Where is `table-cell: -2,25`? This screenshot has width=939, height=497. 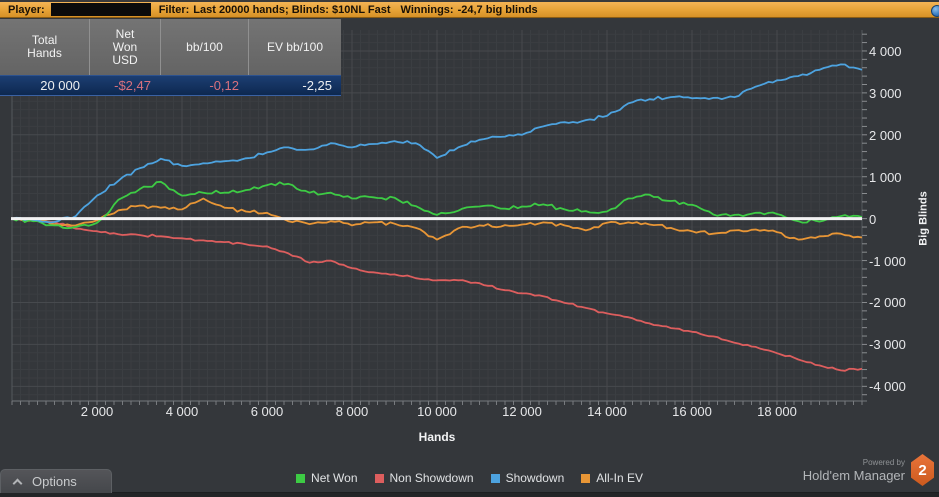
table-cell: -2,25 is located at coordinates (317, 85).